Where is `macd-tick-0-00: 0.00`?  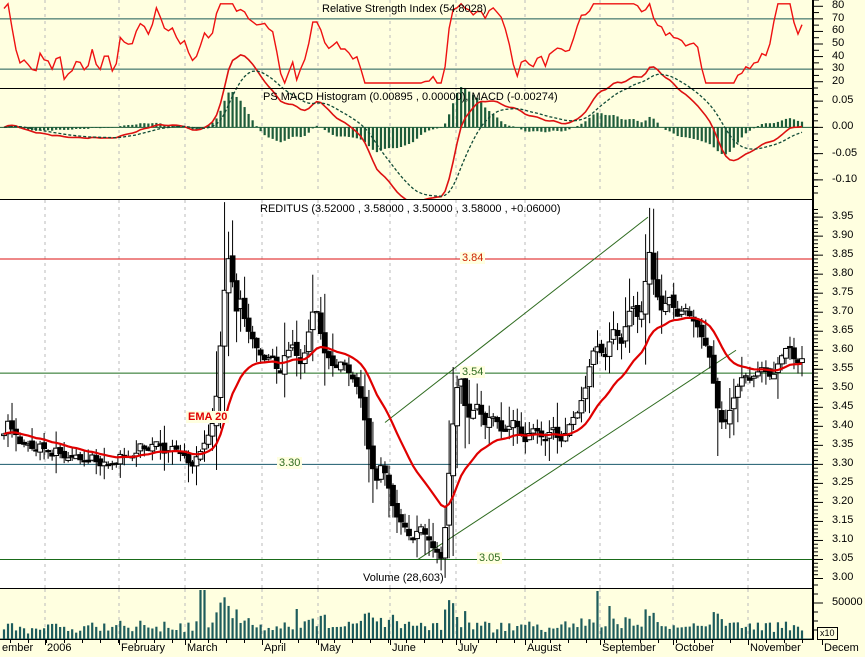 macd-tick-0-00: 0.00 is located at coordinates (843, 126).